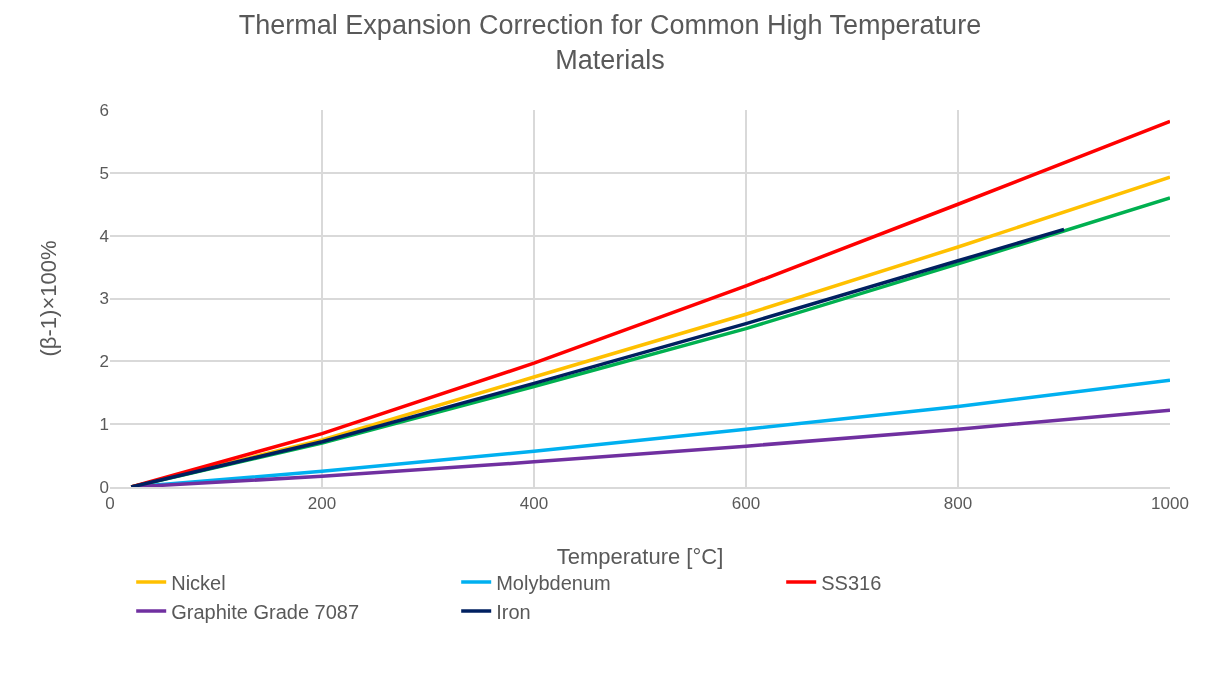 Image resolution: width=1220 pixels, height=677 pixels. I want to click on legend-label: Graphite Grade 7087, so click(265, 611).